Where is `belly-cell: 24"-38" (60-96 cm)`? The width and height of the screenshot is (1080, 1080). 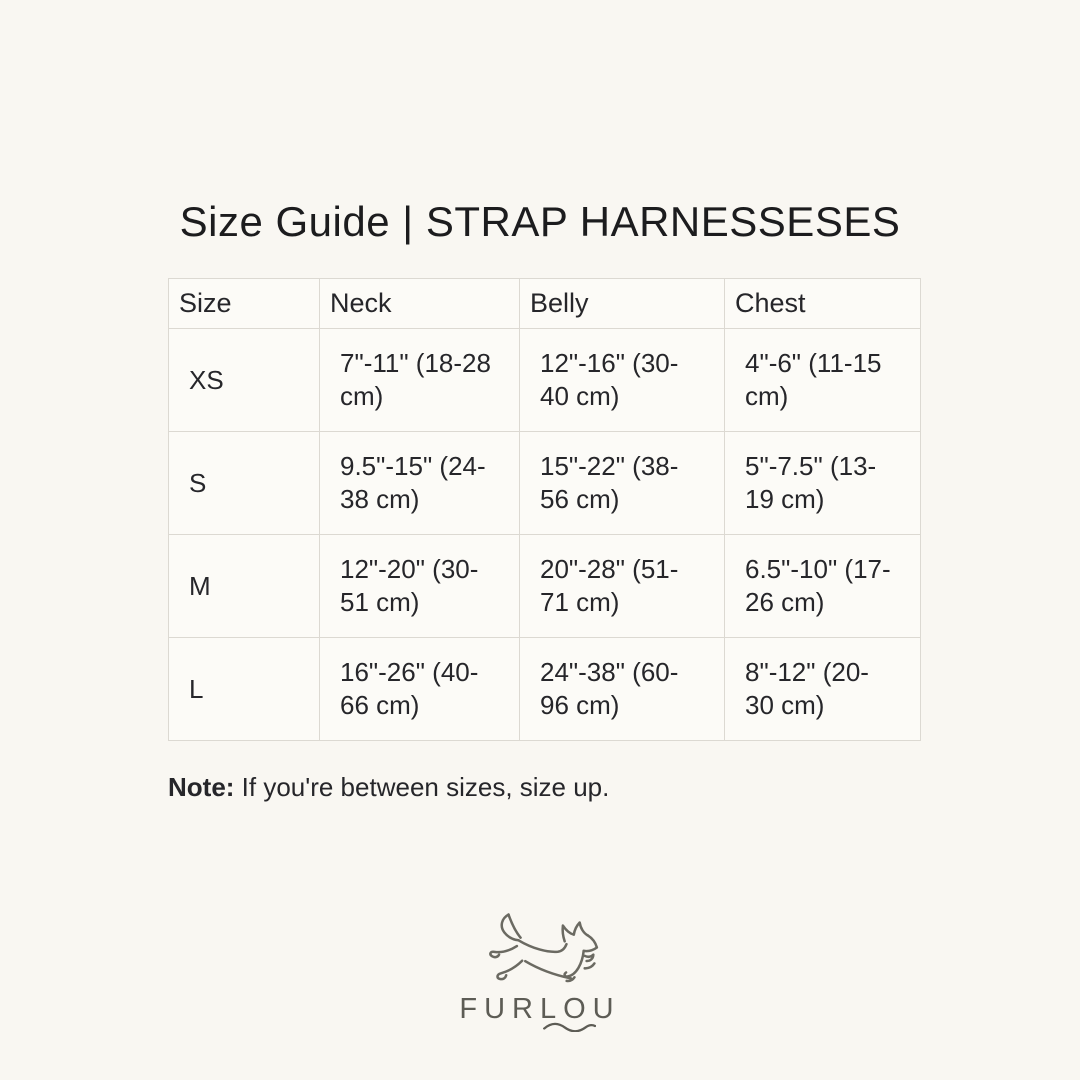 belly-cell: 24"-38" (60-96 cm) is located at coordinates (622, 689).